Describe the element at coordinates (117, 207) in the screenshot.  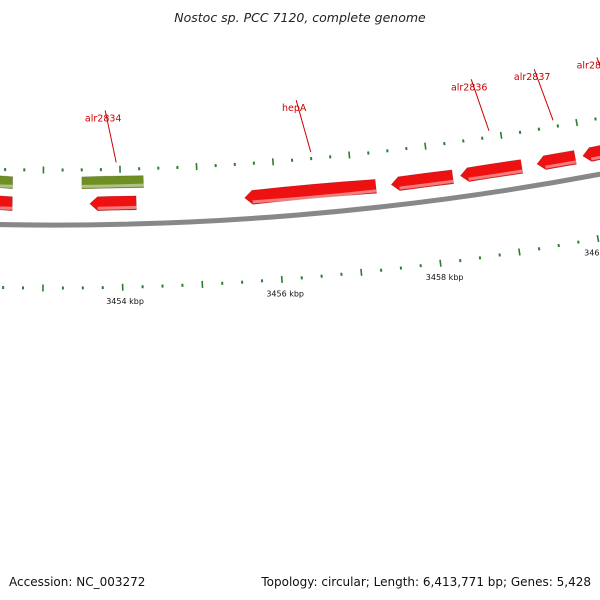
I see `gene-alr2834-highlight` at that location.